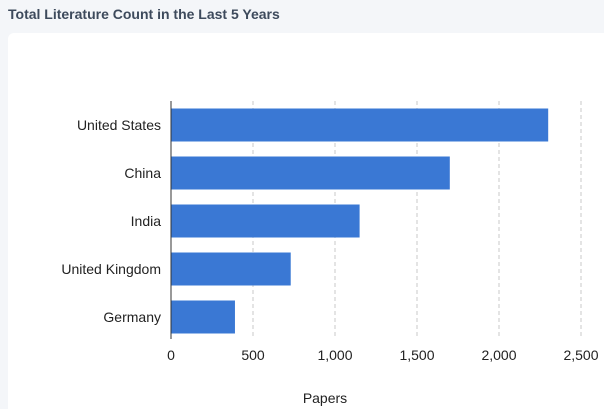  I want to click on x-axis-label: Papers, so click(325, 398).